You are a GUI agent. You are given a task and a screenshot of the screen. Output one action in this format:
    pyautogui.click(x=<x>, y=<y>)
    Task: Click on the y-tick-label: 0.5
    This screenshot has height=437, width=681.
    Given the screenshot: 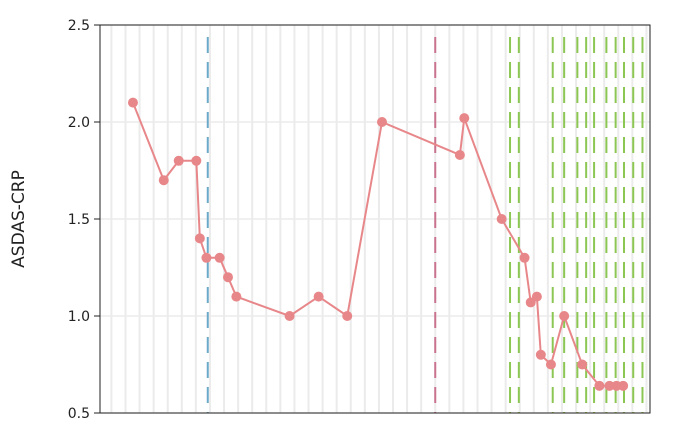 What is the action you would take?
    pyautogui.click(x=79, y=414)
    